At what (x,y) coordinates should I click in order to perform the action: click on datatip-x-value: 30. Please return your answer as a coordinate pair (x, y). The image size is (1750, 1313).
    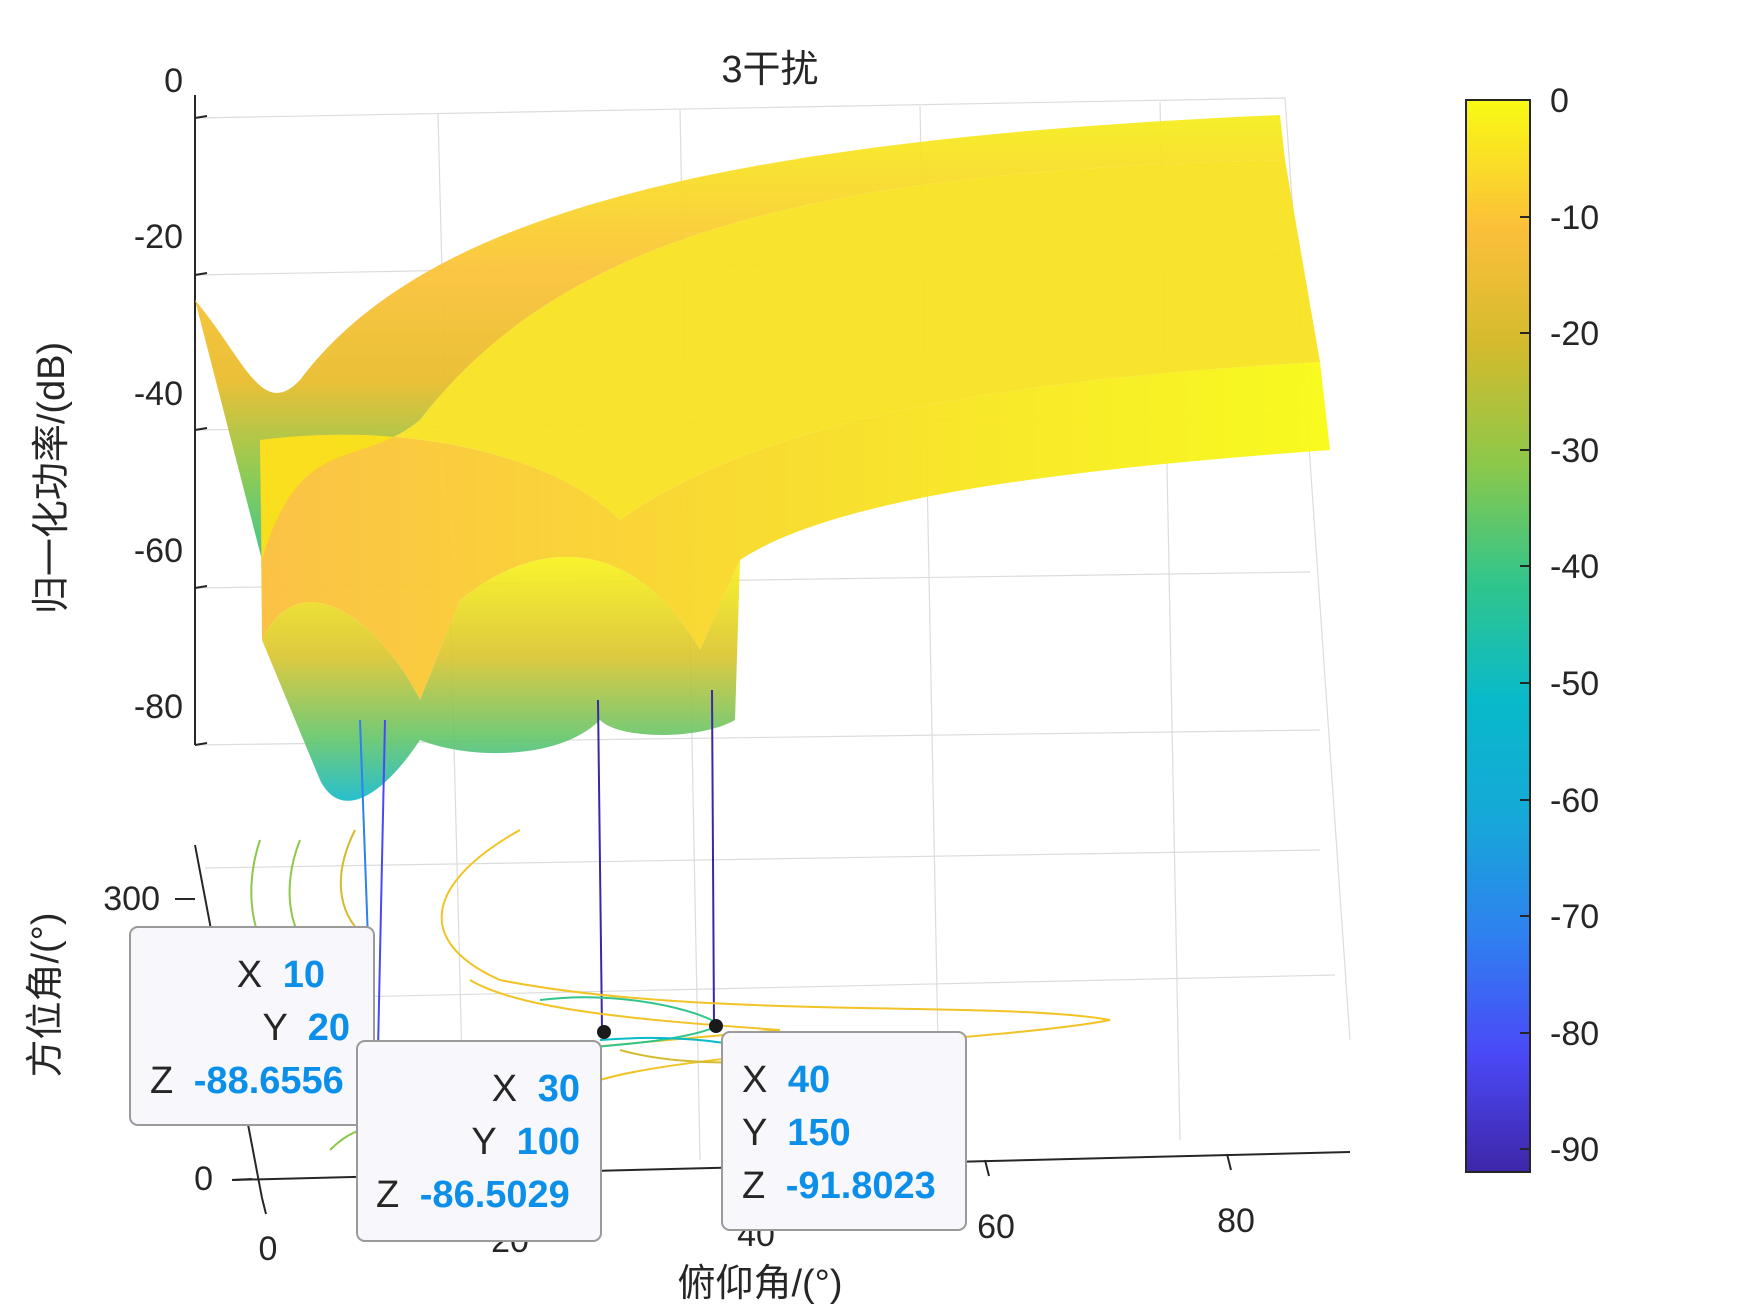
    Looking at the image, I should click on (559, 1089).